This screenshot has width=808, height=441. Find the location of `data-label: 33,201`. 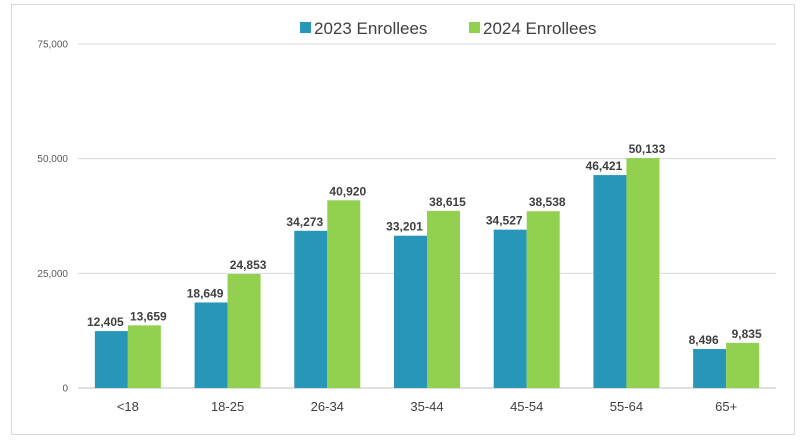

data-label: 33,201 is located at coordinates (404, 227).